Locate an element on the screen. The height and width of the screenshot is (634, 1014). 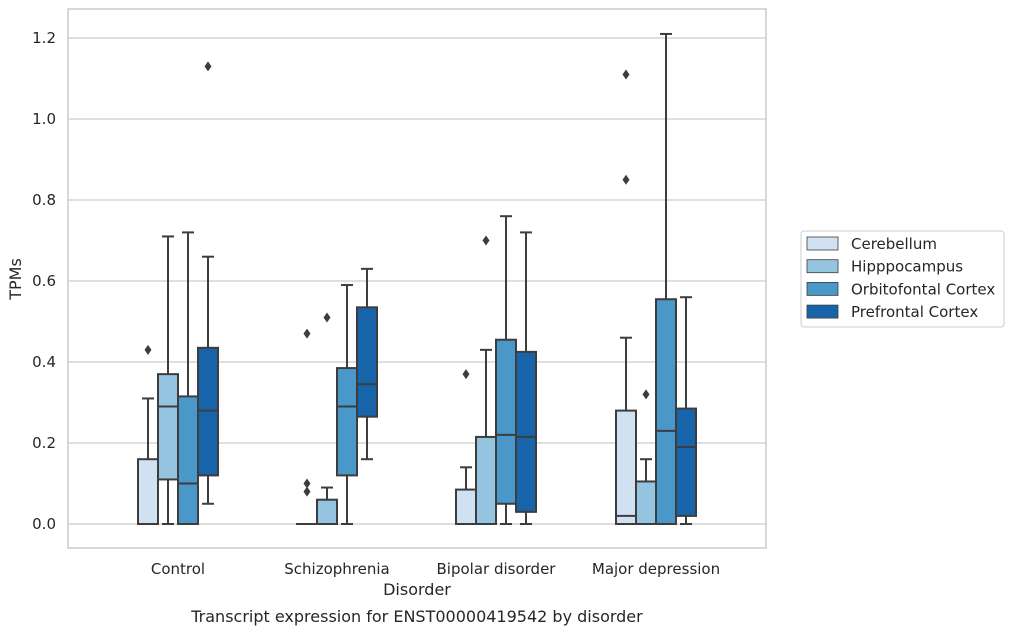
y-tick-label: 0.8 is located at coordinates (44, 200).